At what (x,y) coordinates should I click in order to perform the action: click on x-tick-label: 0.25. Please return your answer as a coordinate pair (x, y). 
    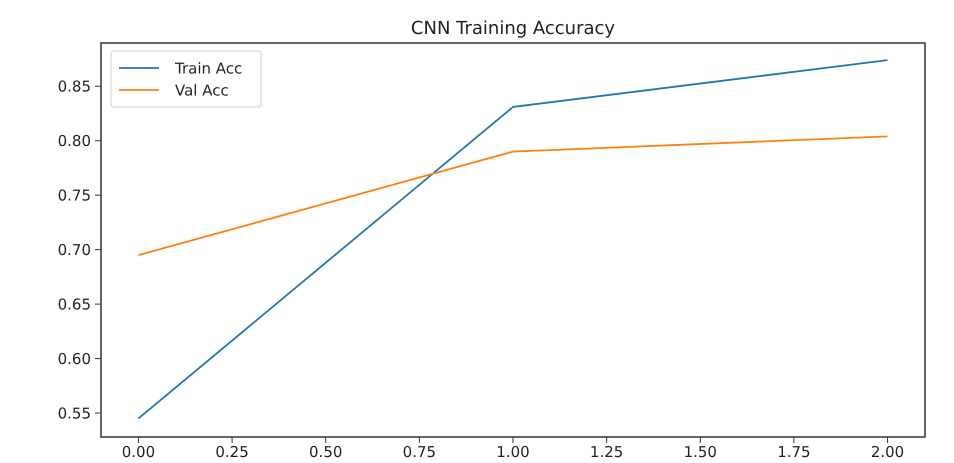
    Looking at the image, I should click on (232, 452).